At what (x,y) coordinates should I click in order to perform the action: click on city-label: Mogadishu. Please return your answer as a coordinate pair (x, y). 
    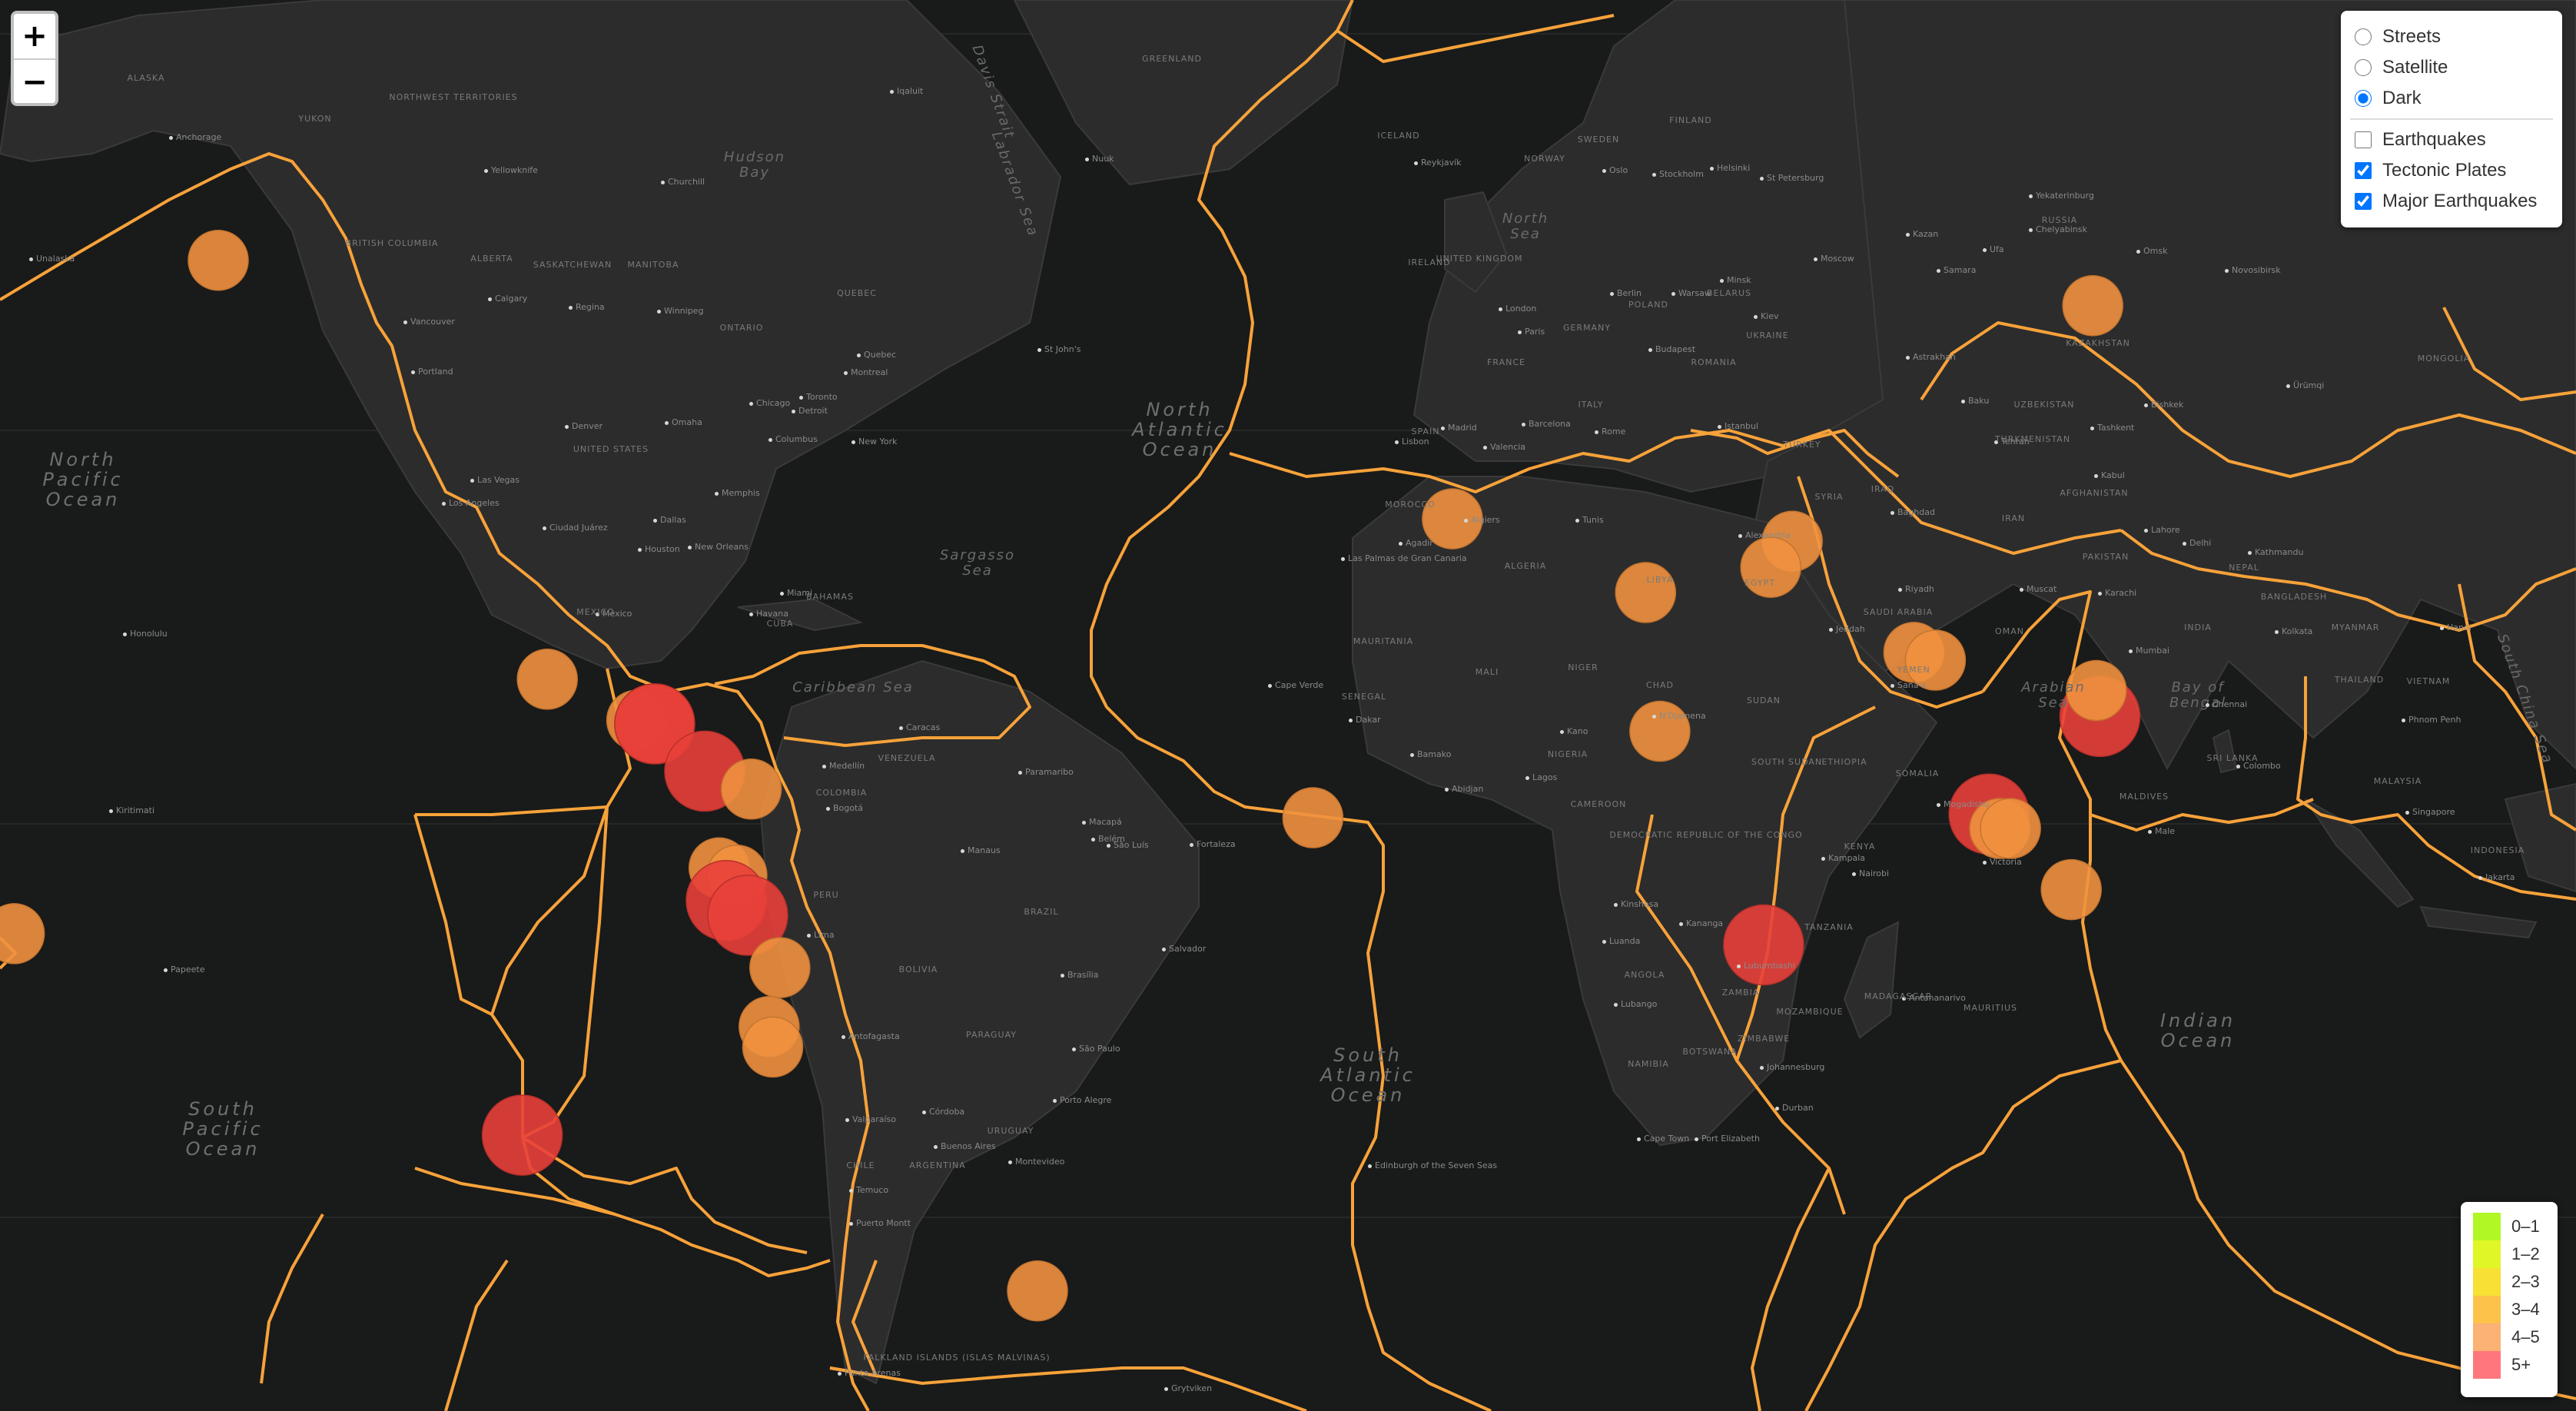
    Looking at the image, I should click on (1964, 804).